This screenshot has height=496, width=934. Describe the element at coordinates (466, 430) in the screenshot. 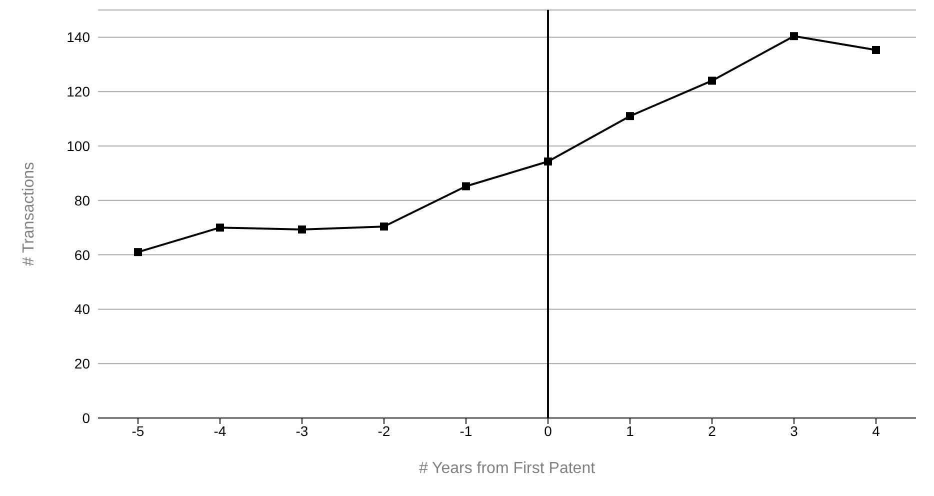

I see `x-tick-label: -1` at that location.